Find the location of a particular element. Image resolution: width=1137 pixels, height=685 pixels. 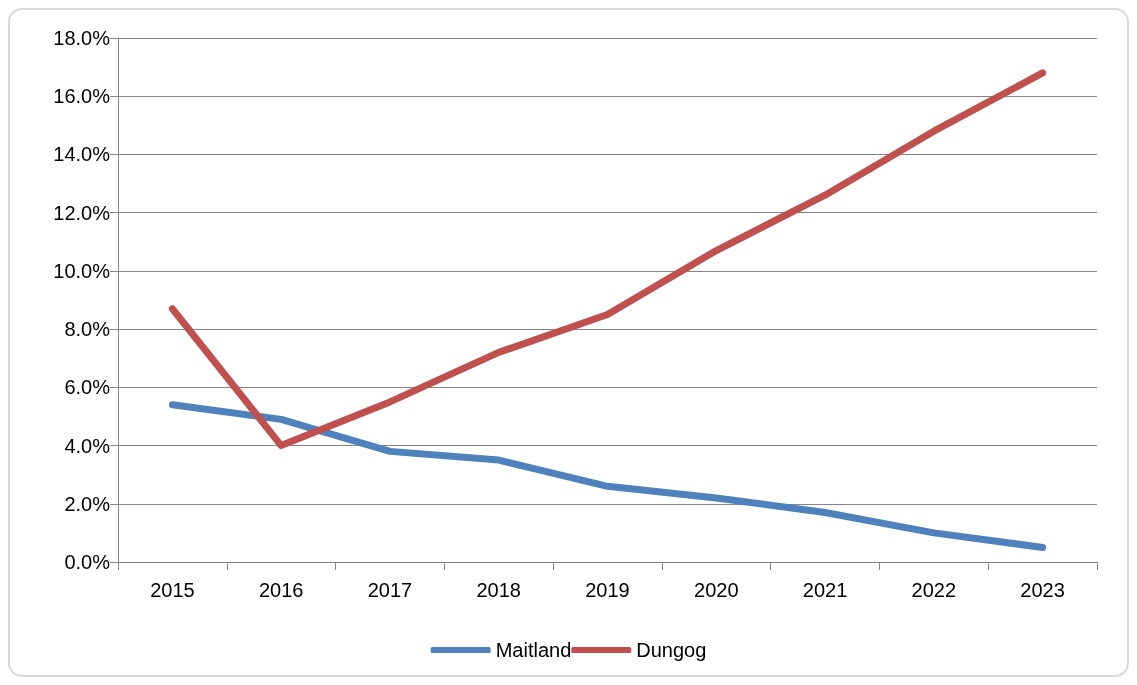

x-tick-label: 2020 is located at coordinates (716, 590).